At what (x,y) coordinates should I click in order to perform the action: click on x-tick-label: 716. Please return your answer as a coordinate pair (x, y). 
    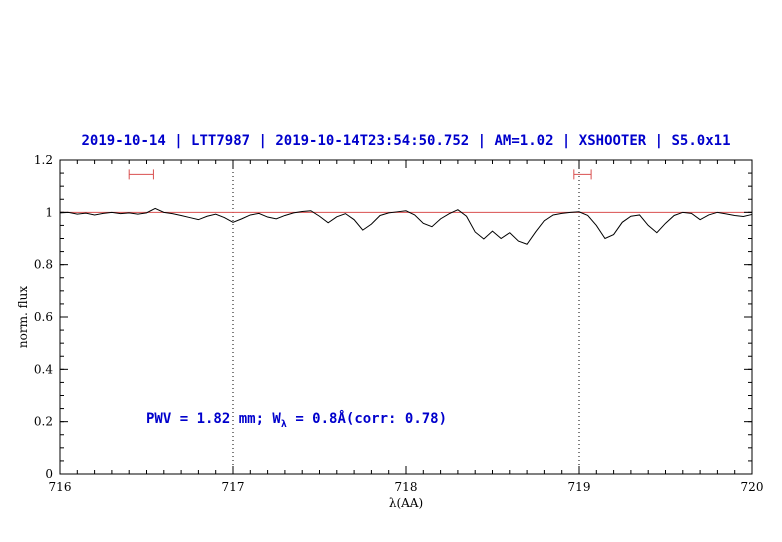
    Looking at the image, I should click on (60, 487).